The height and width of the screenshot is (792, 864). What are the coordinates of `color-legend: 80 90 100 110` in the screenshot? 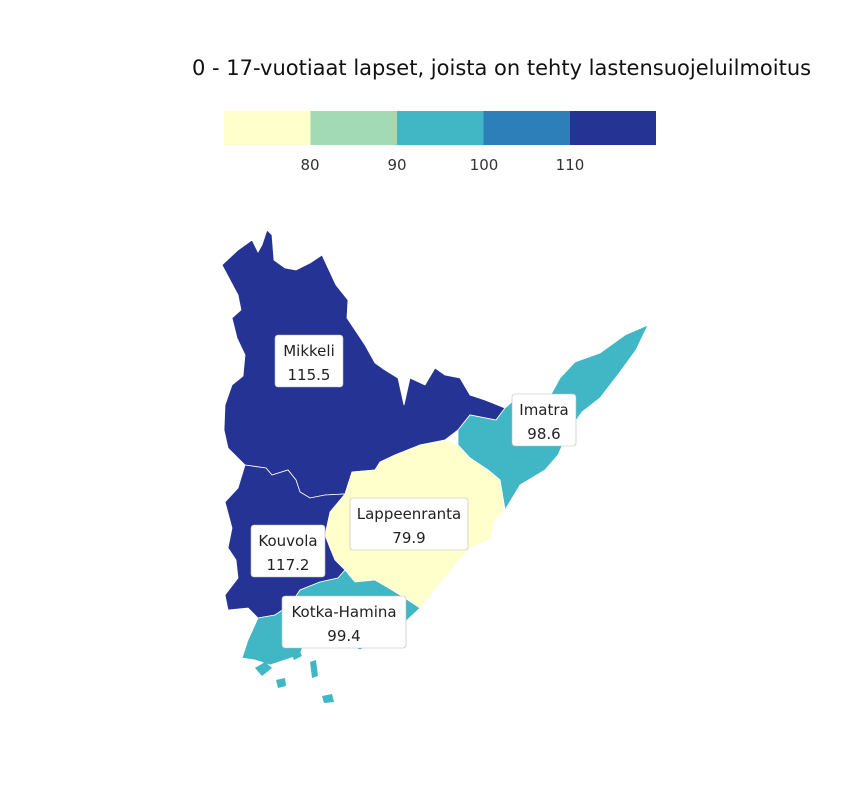 It's located at (440, 142).